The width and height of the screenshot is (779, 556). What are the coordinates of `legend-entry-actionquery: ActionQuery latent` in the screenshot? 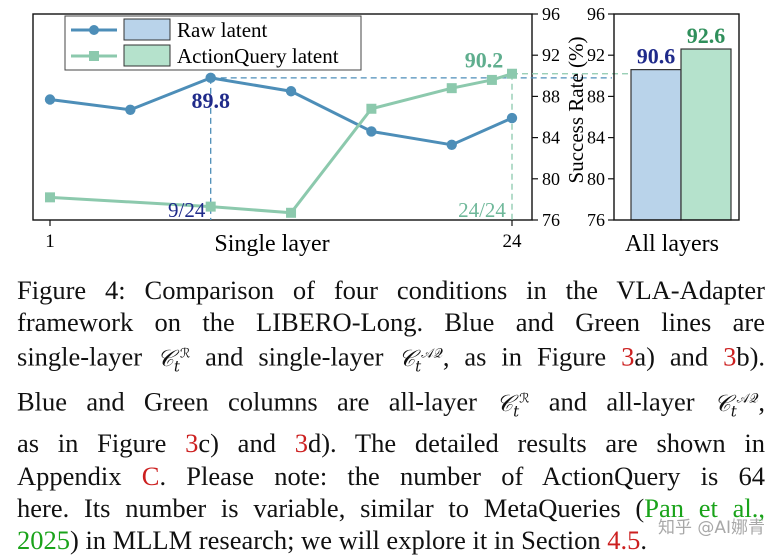 It's located at (205, 56).